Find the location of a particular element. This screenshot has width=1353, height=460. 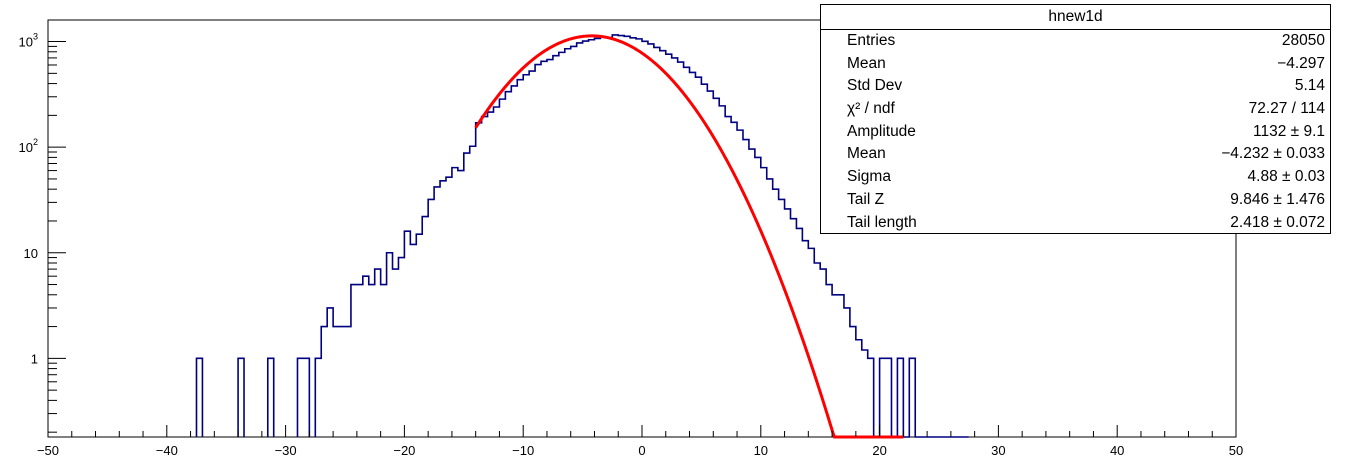

x-tick-label: 30 is located at coordinates (998, 450).